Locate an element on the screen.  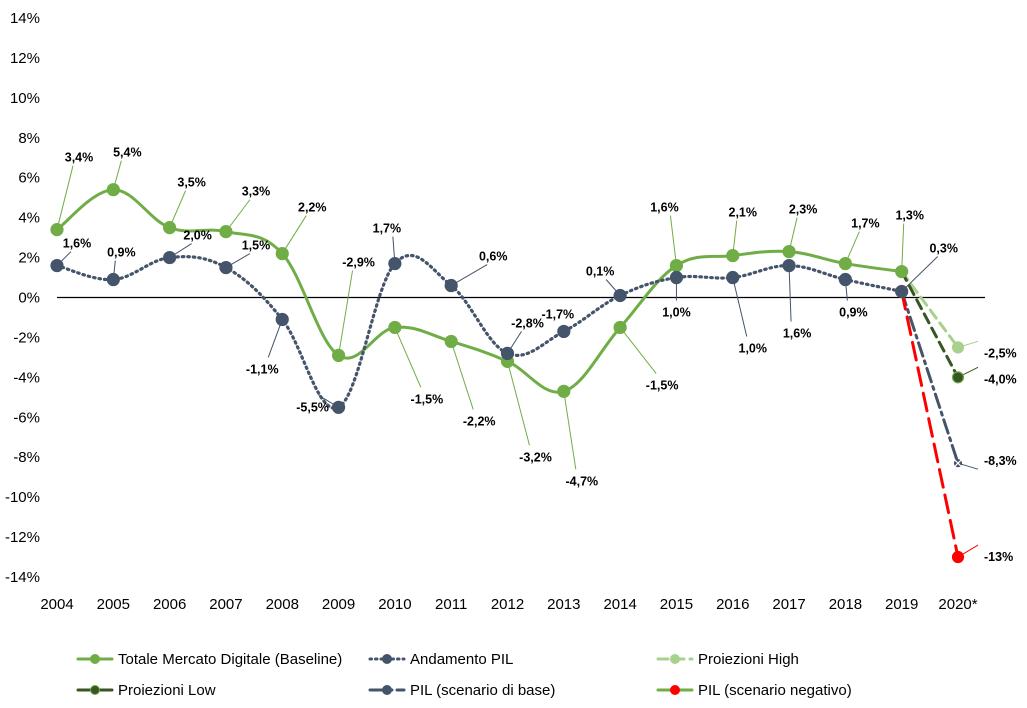
y-tick-label: 14% is located at coordinates (25, 18).